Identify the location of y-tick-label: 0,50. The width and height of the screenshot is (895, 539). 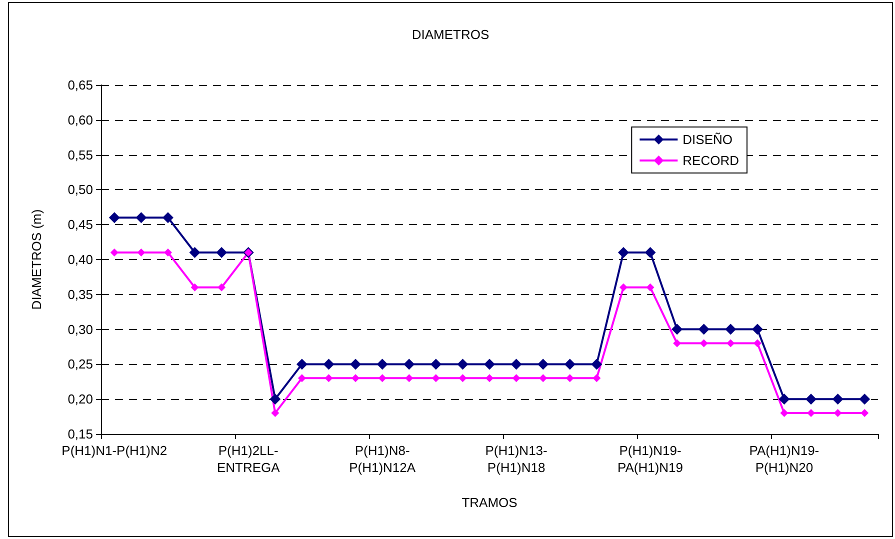
(80, 190).